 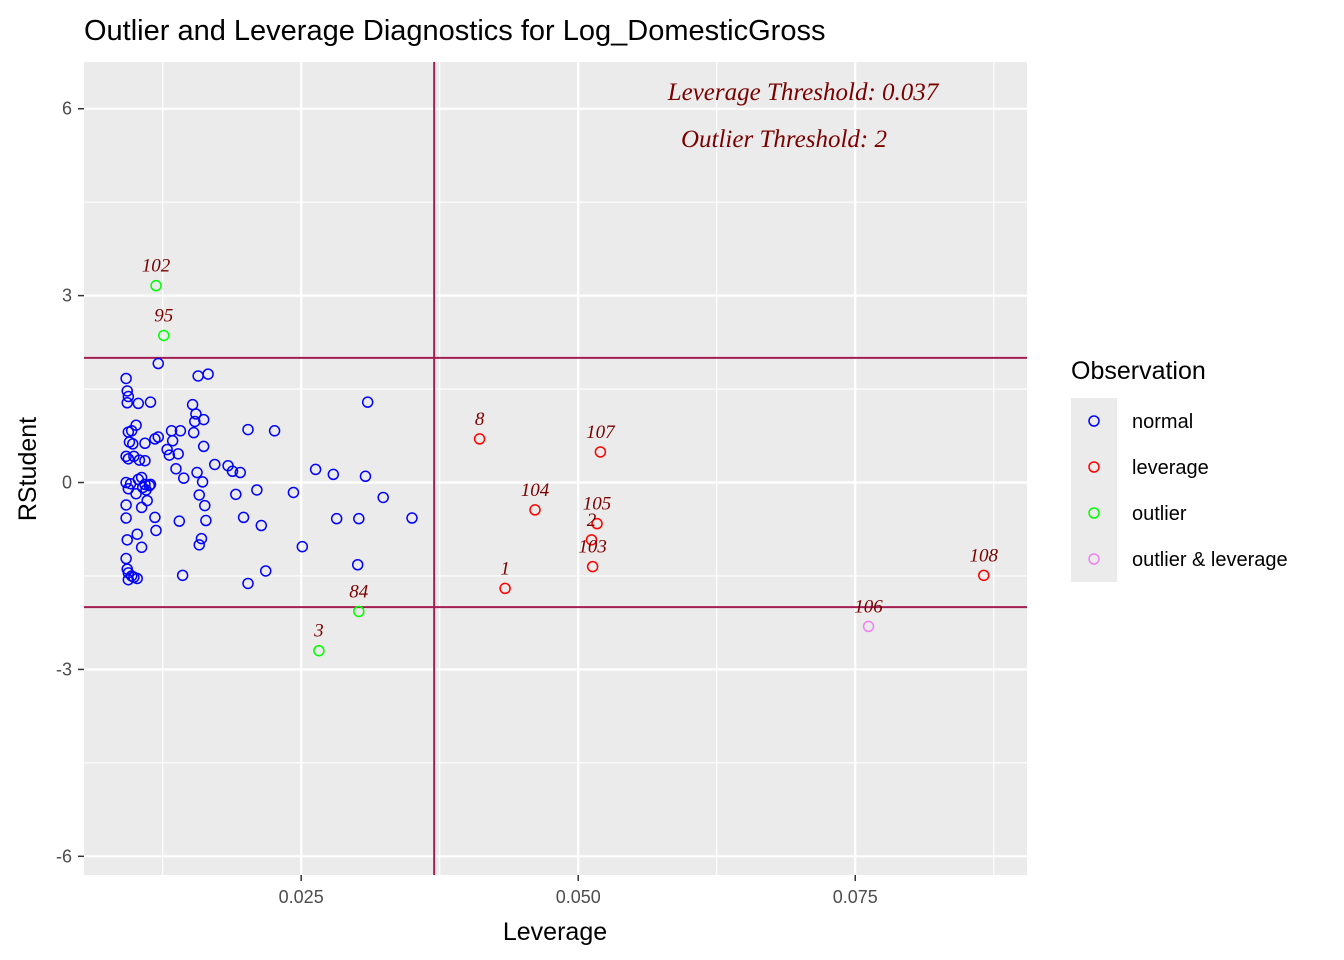 What do you see at coordinates (592, 547) in the screenshot?
I see `point-label: 103` at bounding box center [592, 547].